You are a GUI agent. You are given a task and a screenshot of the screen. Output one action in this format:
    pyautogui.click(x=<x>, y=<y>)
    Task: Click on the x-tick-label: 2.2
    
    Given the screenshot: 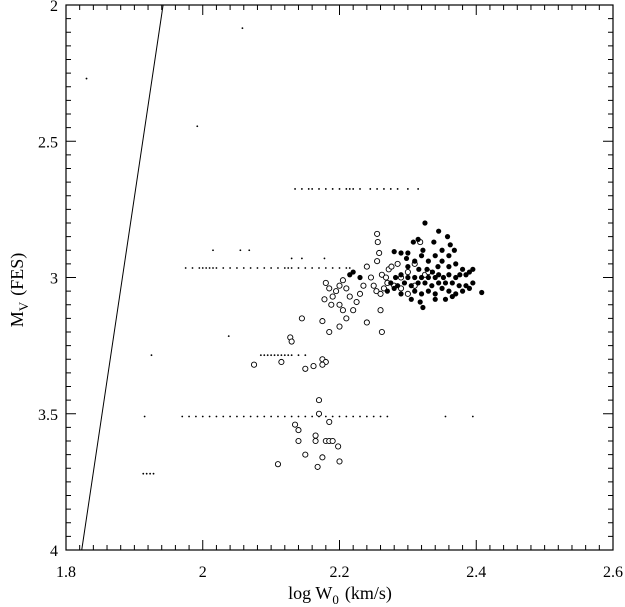 What is the action you would take?
    pyautogui.click(x=340, y=572)
    